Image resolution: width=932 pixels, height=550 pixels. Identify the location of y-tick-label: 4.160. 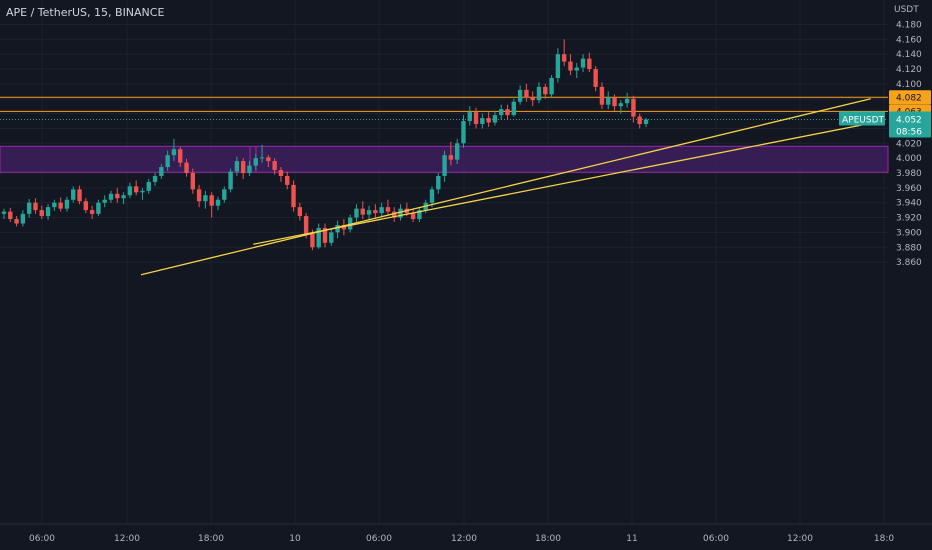
(909, 40).